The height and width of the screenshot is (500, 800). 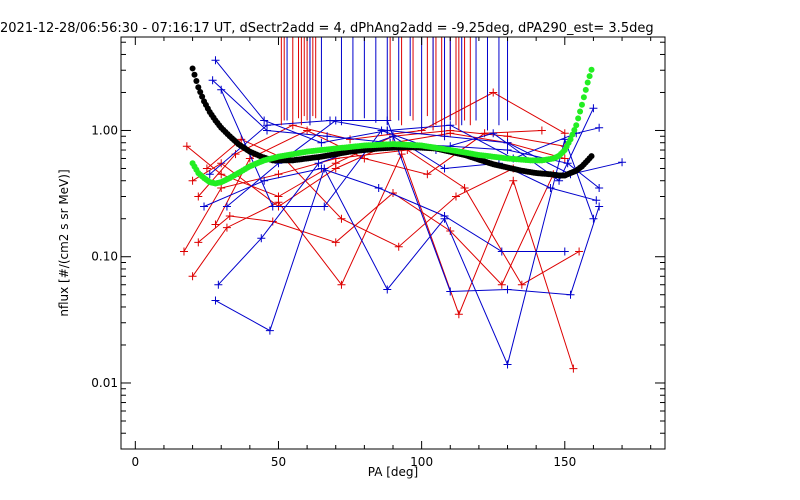 I want to click on y-tick-label: 0.10, so click(x=104, y=257).